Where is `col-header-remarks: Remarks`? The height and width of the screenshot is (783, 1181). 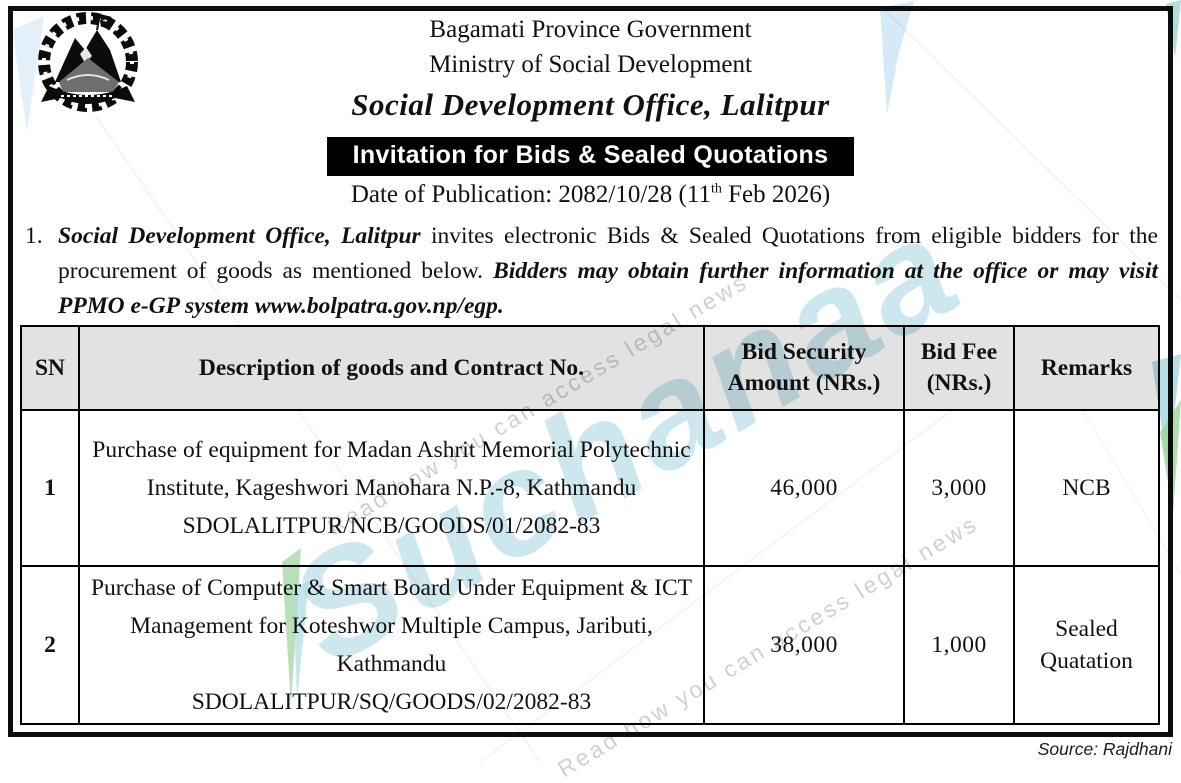
col-header-remarks: Remarks is located at coordinates (1086, 368).